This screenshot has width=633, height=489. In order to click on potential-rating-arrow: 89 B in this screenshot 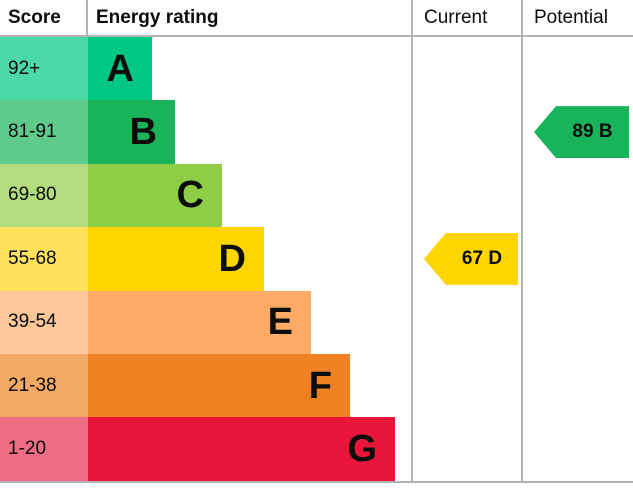, I will do `click(581, 132)`.